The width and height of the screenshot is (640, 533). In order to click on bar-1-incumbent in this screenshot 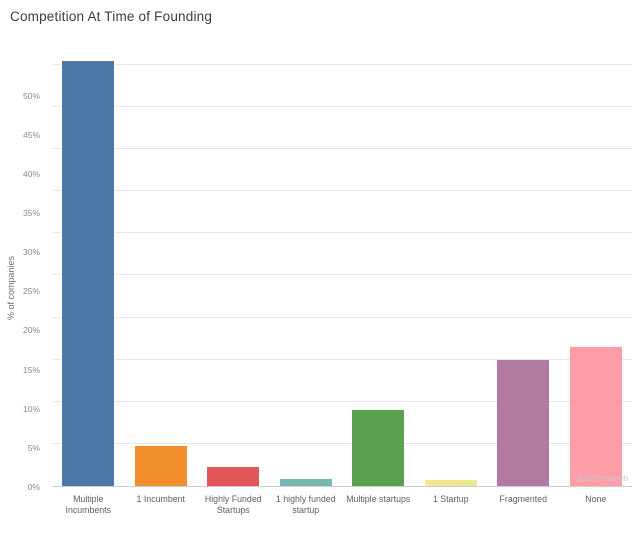, I will do `click(160, 466)`.